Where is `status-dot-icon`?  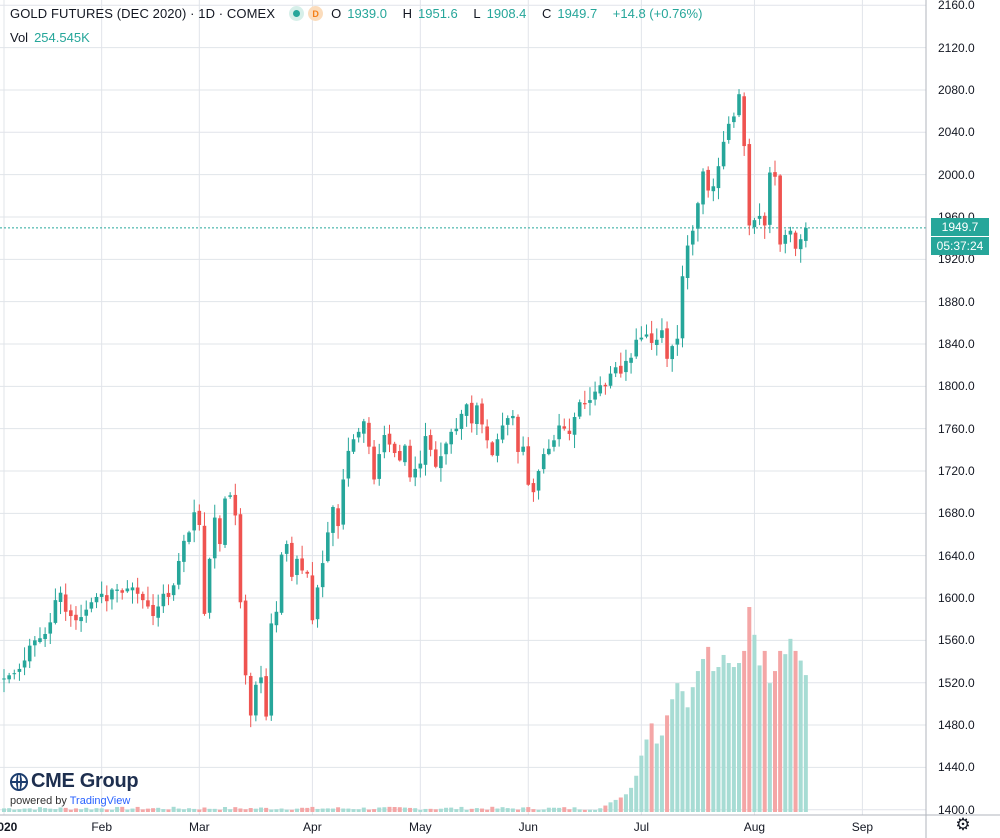
status-dot-icon is located at coordinates (297, 13).